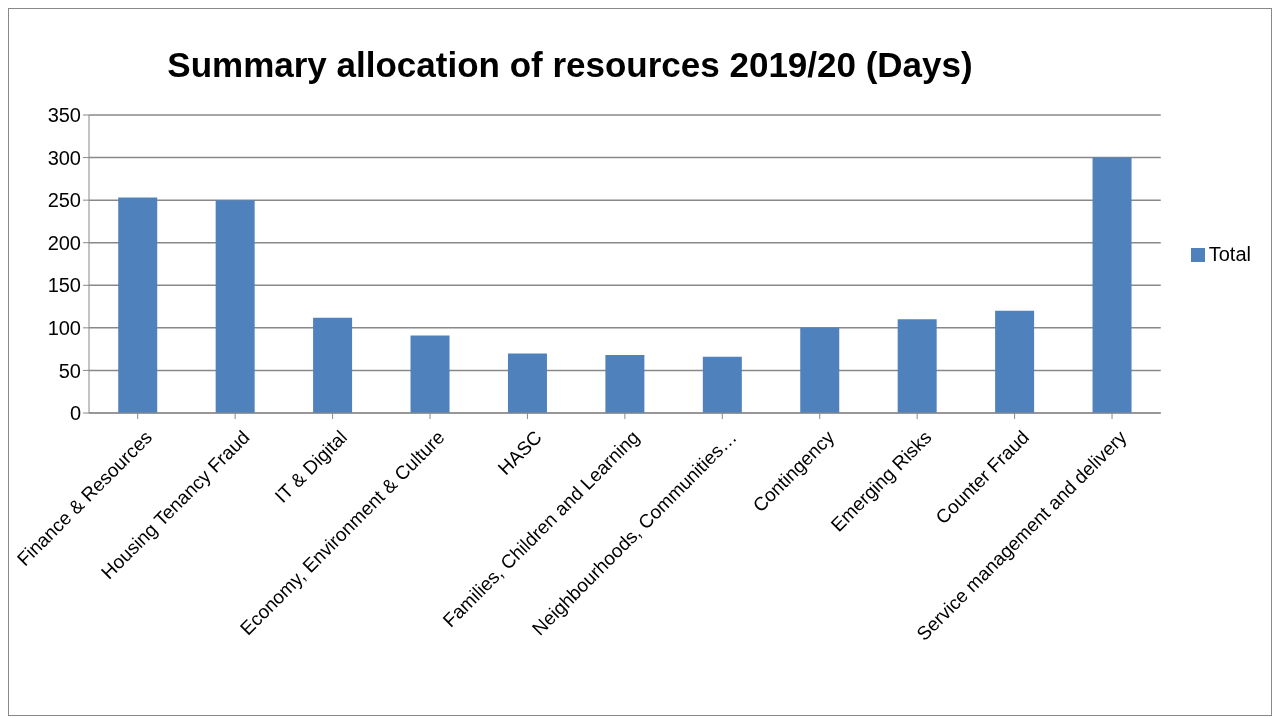 The image size is (1274, 718). I want to click on y-tick-label: 300, so click(64, 157).